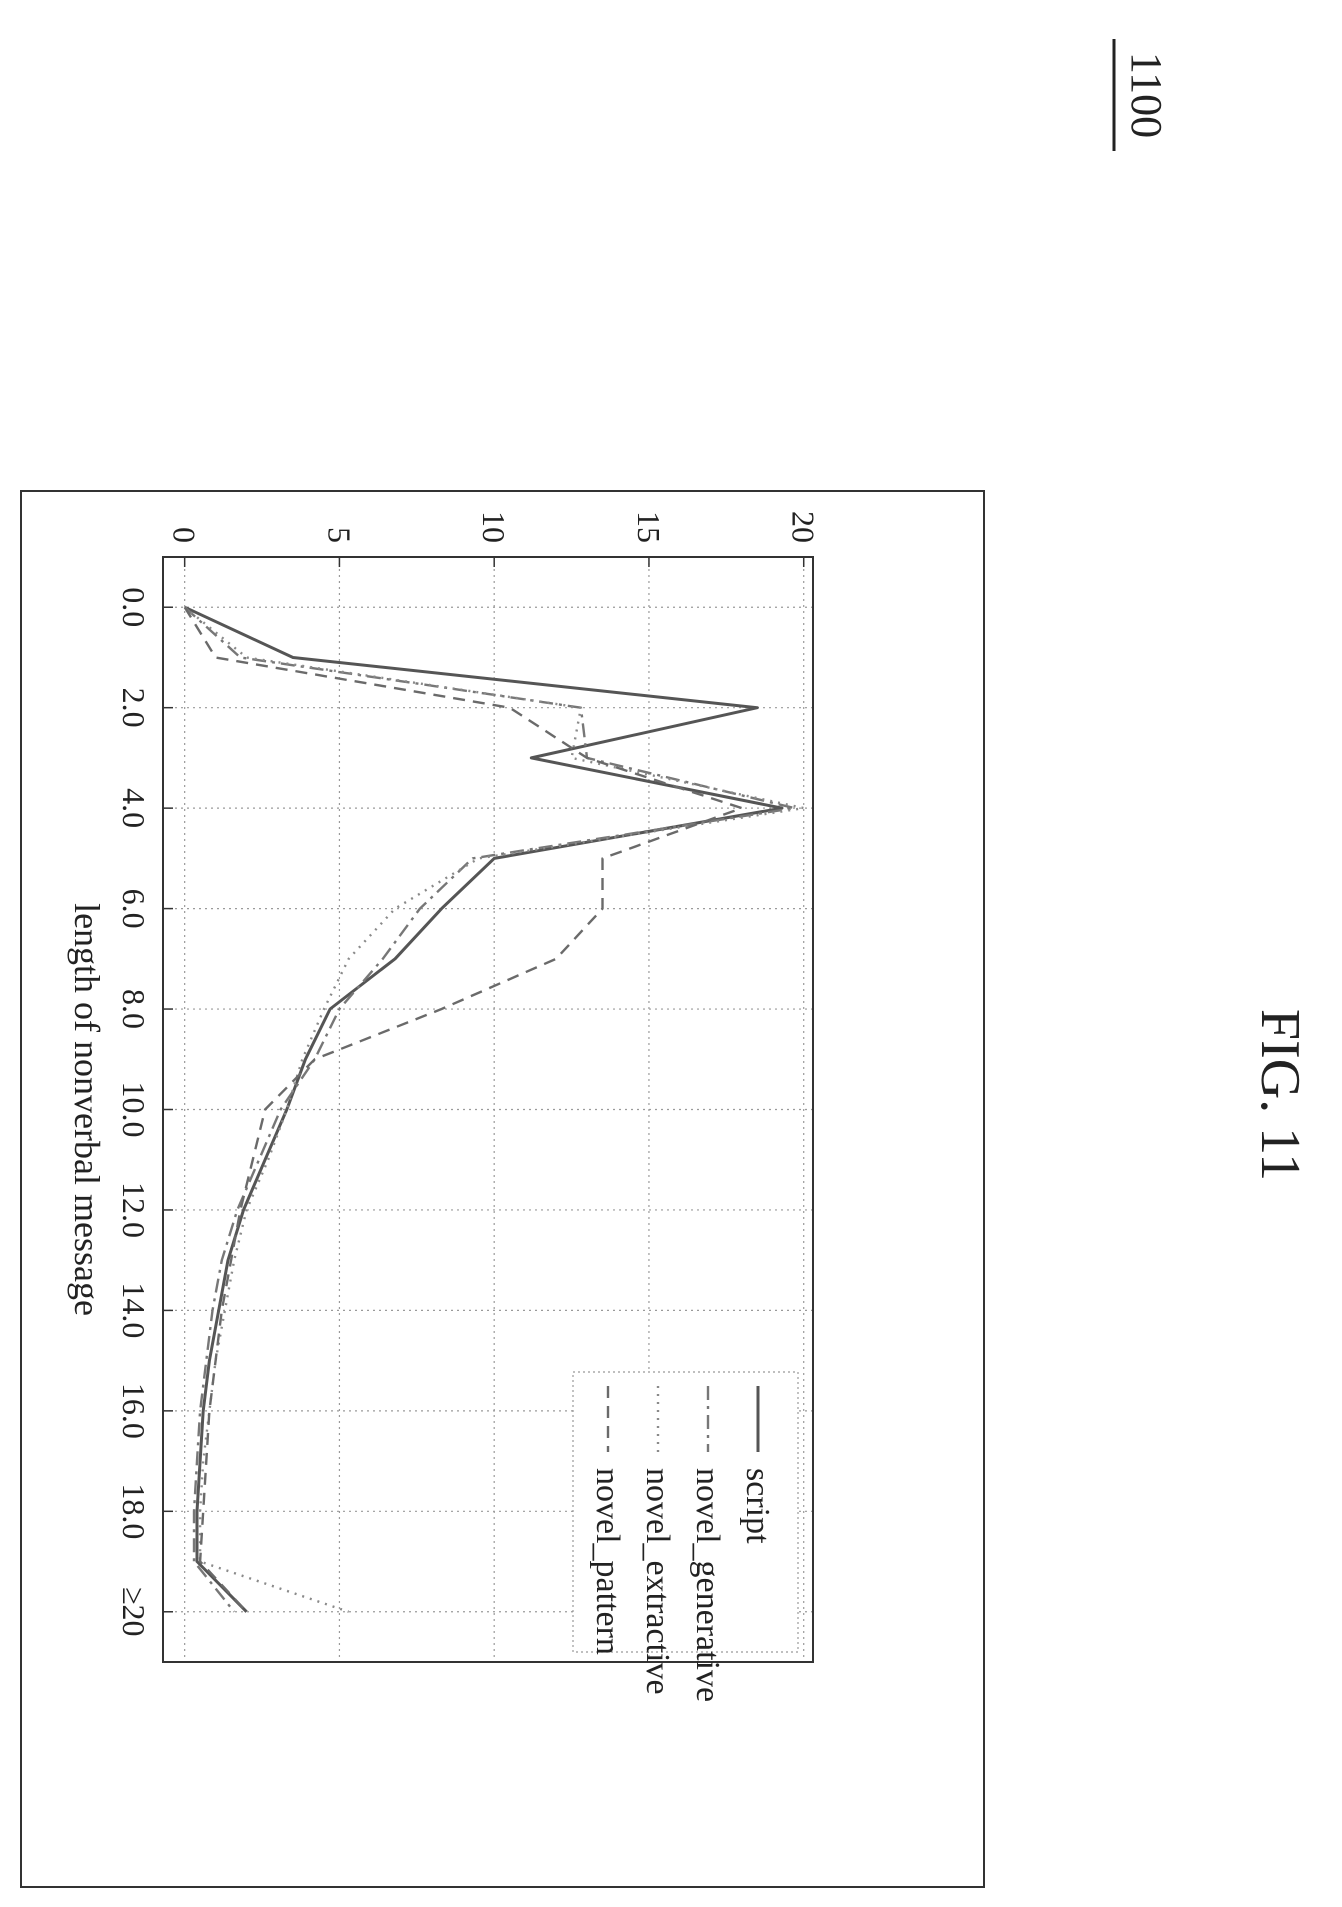 This screenshot has width=1342, height=1907. I want to click on y-tick-label: 20, so click(804, 527).